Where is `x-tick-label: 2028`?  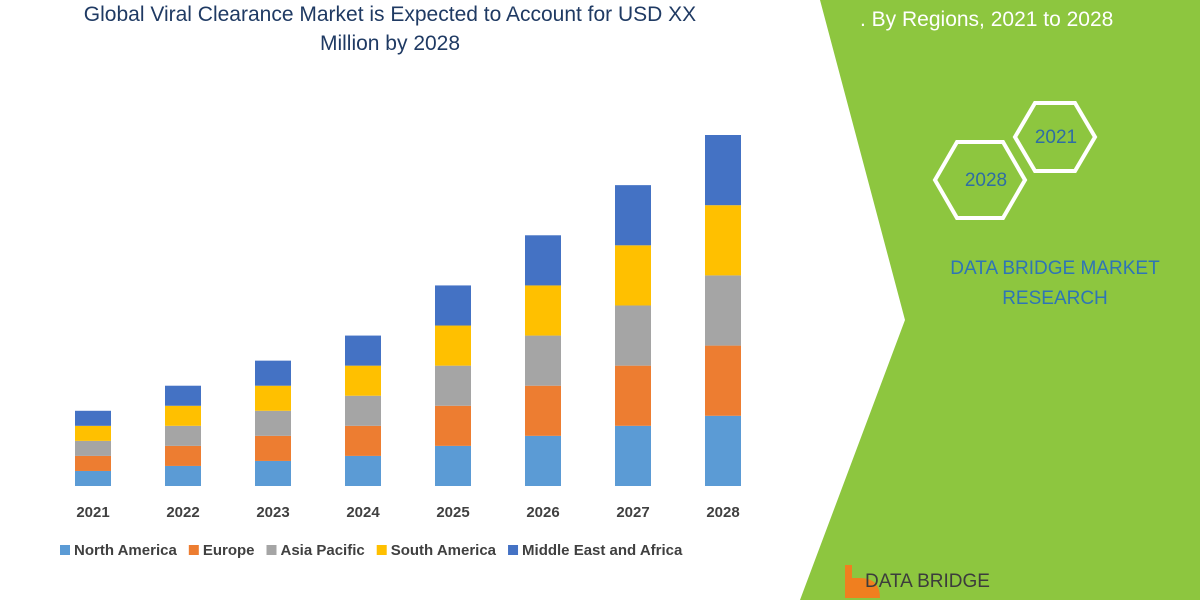 x-tick-label: 2028 is located at coordinates (722, 512).